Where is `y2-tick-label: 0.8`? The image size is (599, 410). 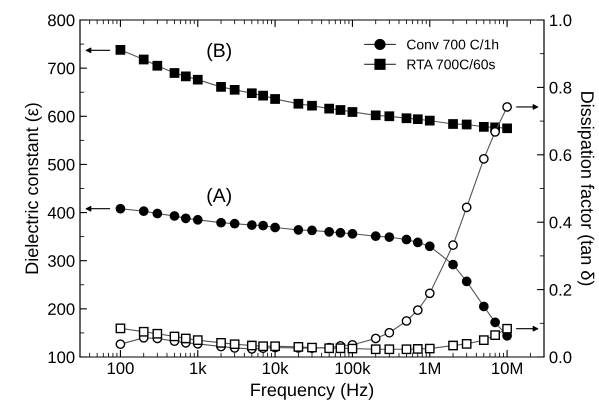
y2-tick-label: 0.8 is located at coordinates (561, 88).